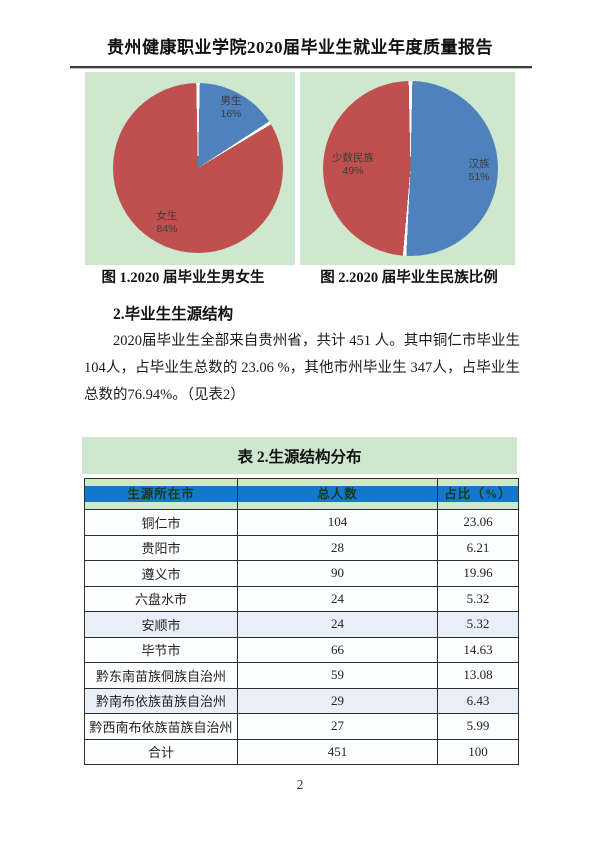  What do you see at coordinates (337, 675) in the screenshot?
I see `cell-total: 59` at bounding box center [337, 675].